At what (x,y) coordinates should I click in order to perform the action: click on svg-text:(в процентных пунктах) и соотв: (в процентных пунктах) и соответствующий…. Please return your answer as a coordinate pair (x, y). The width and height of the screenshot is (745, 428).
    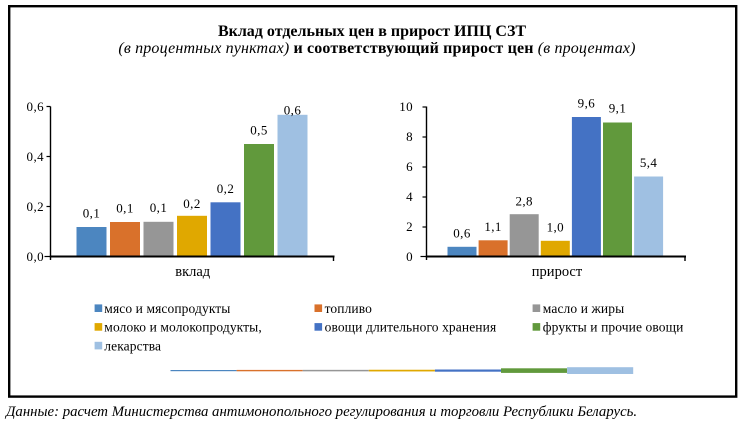
    Looking at the image, I should click on (376, 48).